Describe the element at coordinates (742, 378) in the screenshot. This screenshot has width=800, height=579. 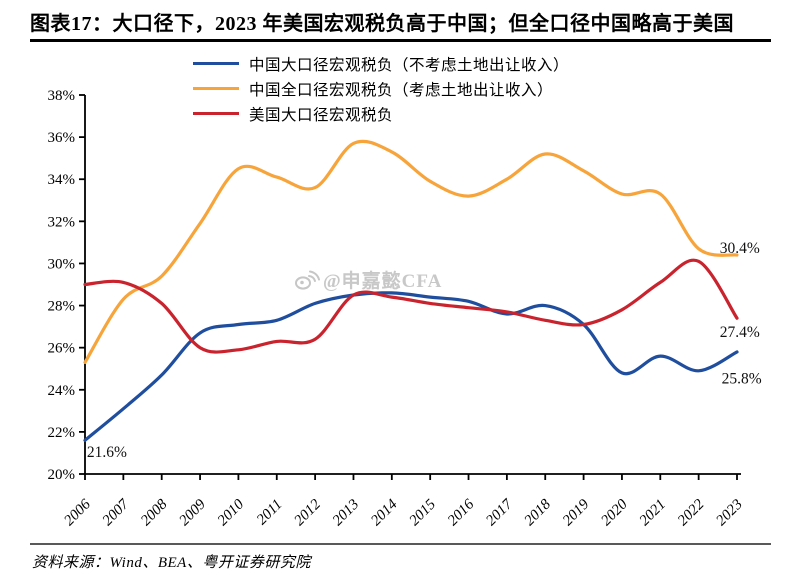
I see `data-label: 25.8%` at that location.